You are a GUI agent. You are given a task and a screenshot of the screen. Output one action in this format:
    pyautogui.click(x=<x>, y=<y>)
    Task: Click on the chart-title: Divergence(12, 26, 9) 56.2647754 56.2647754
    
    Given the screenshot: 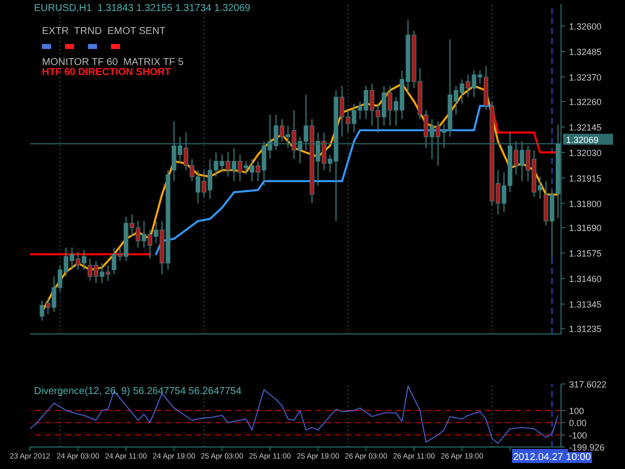 What is the action you would take?
    pyautogui.click(x=138, y=391)
    